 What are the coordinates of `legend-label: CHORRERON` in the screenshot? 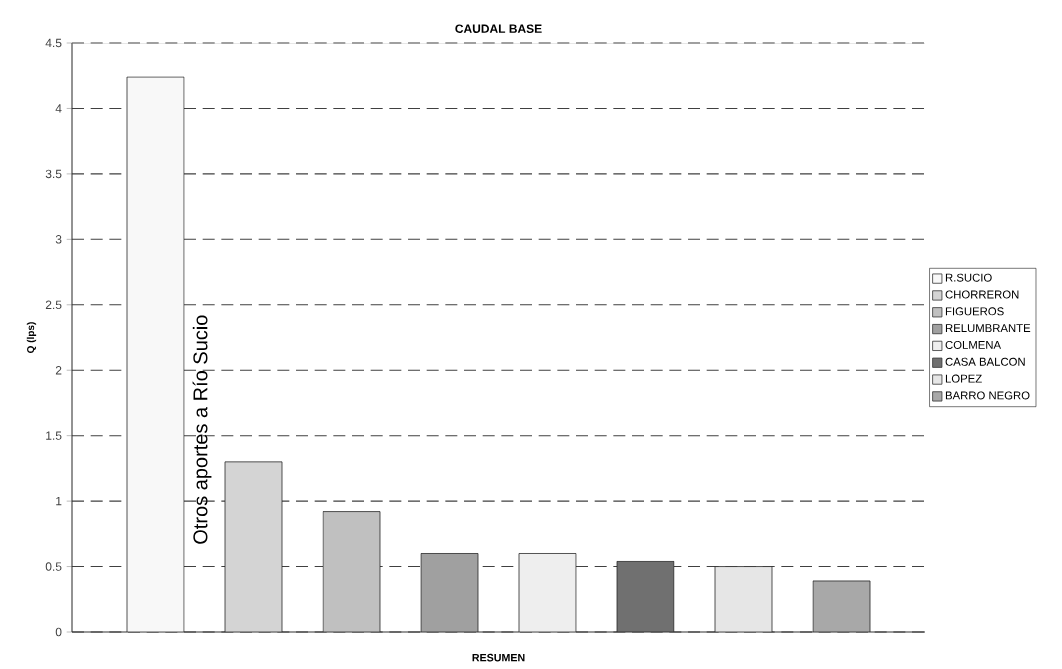 It's located at (982, 294).